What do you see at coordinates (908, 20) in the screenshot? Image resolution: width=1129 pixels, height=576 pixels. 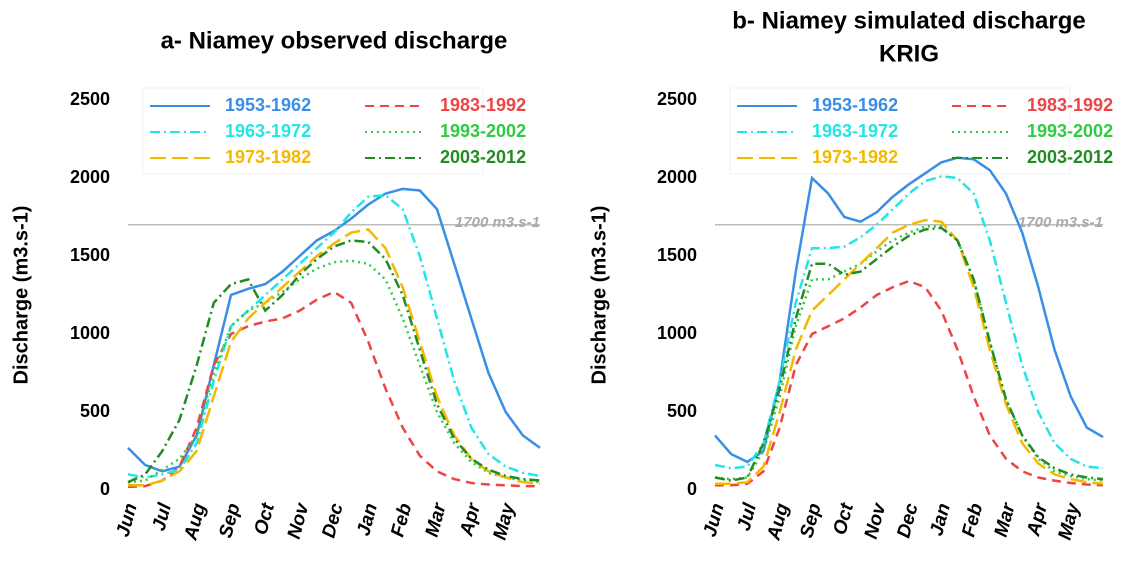 I see `chart-title: b- Niamey simulated discharge` at bounding box center [908, 20].